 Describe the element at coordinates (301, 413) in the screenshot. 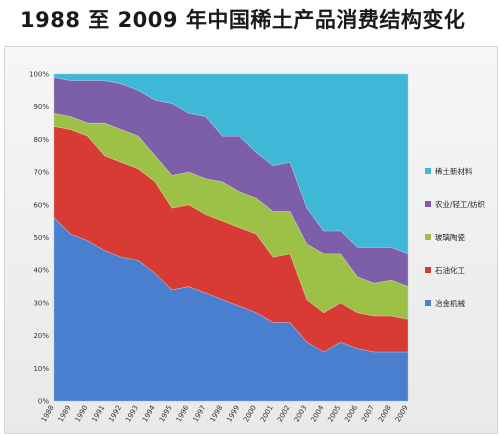

I see `x-tick-label: 2003` at that location.